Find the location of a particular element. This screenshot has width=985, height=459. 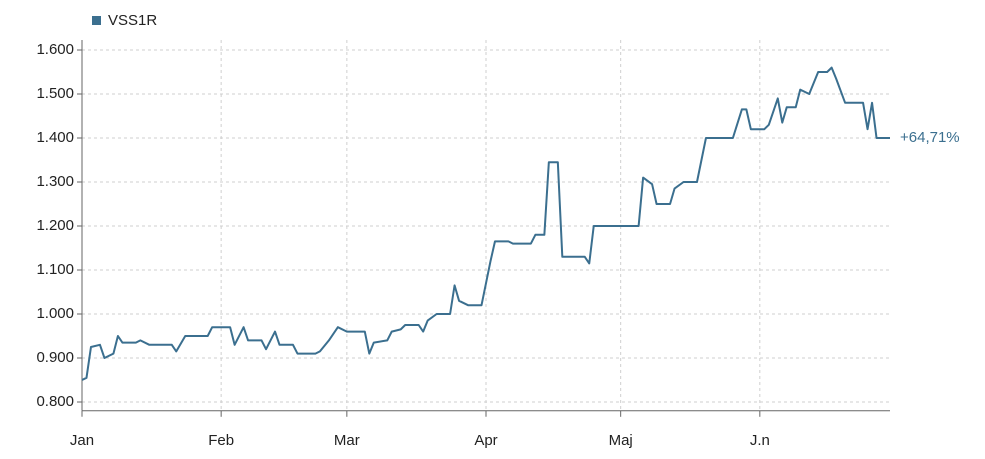

x-tick-label: Feb is located at coordinates (221, 440).